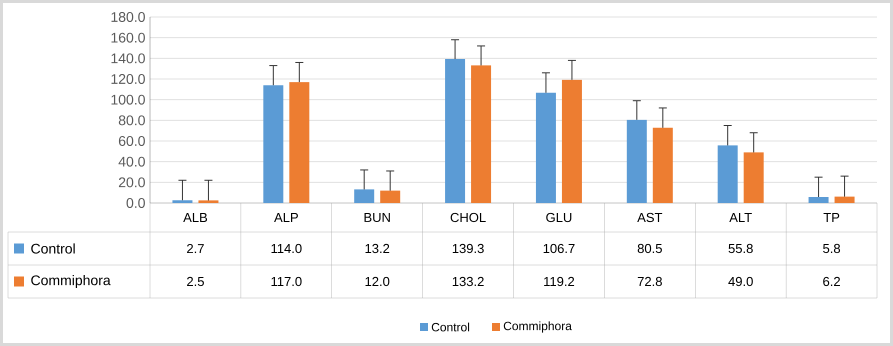  I want to click on y-tick-label: 120.0, so click(128, 79).